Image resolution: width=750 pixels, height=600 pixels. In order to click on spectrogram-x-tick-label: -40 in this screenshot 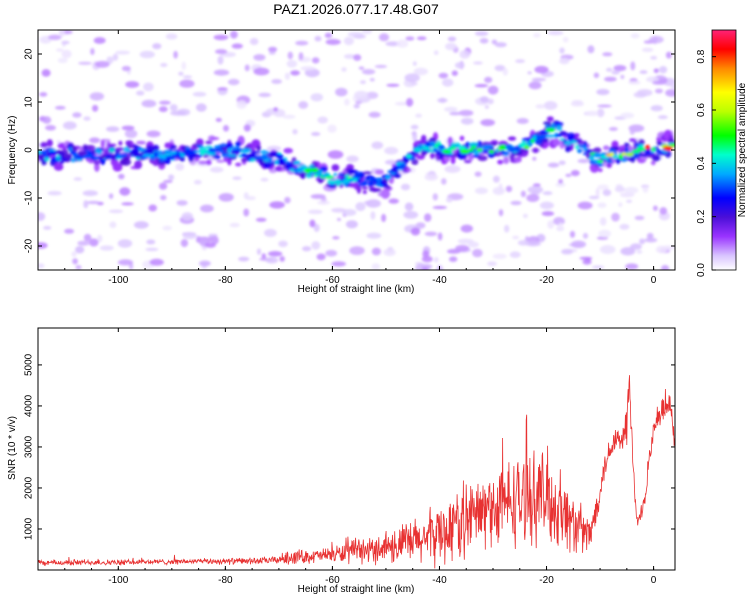, I will do `click(439, 280)`.